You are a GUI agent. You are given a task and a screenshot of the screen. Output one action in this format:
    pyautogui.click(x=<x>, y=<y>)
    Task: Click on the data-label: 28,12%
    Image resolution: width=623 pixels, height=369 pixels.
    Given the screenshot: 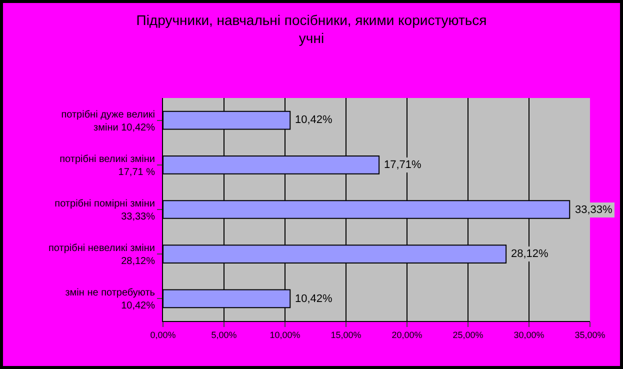 What is the action you would take?
    pyautogui.click(x=530, y=254)
    